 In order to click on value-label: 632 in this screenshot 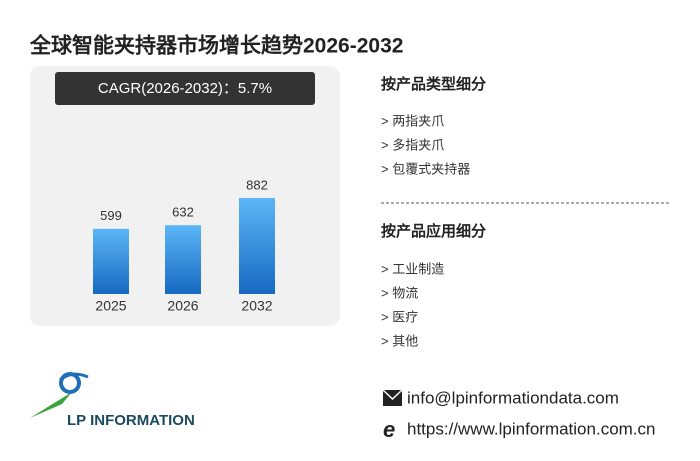, I will do `click(183, 212)`.